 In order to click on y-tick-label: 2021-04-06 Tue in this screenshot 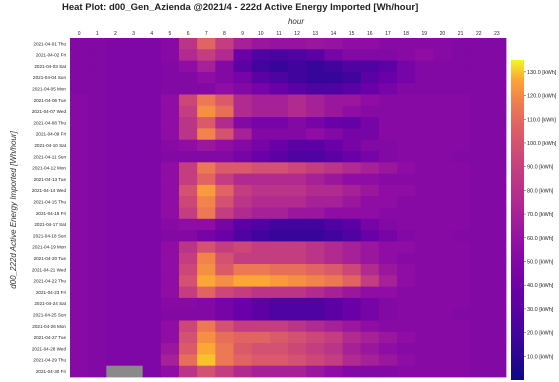, I will do `click(50, 100)`.